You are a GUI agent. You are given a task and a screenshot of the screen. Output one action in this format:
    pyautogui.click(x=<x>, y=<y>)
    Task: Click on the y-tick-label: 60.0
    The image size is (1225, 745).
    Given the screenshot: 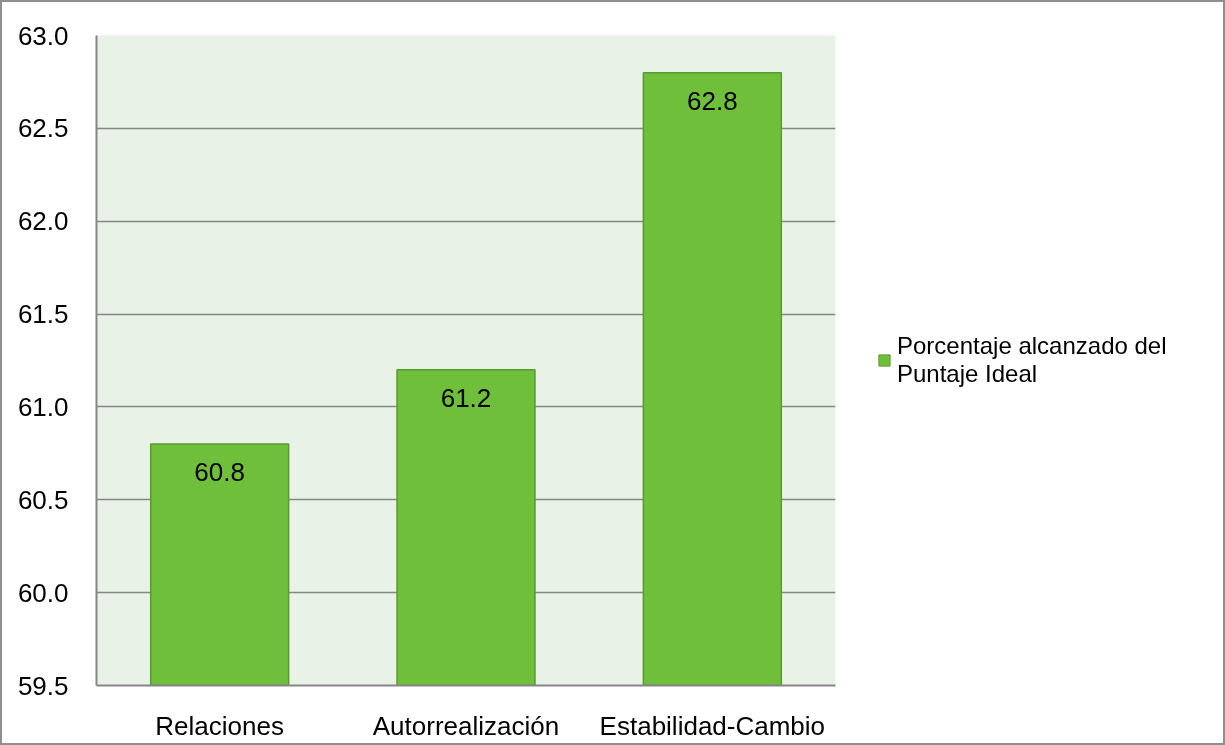 What is the action you would take?
    pyautogui.click(x=43, y=592)
    